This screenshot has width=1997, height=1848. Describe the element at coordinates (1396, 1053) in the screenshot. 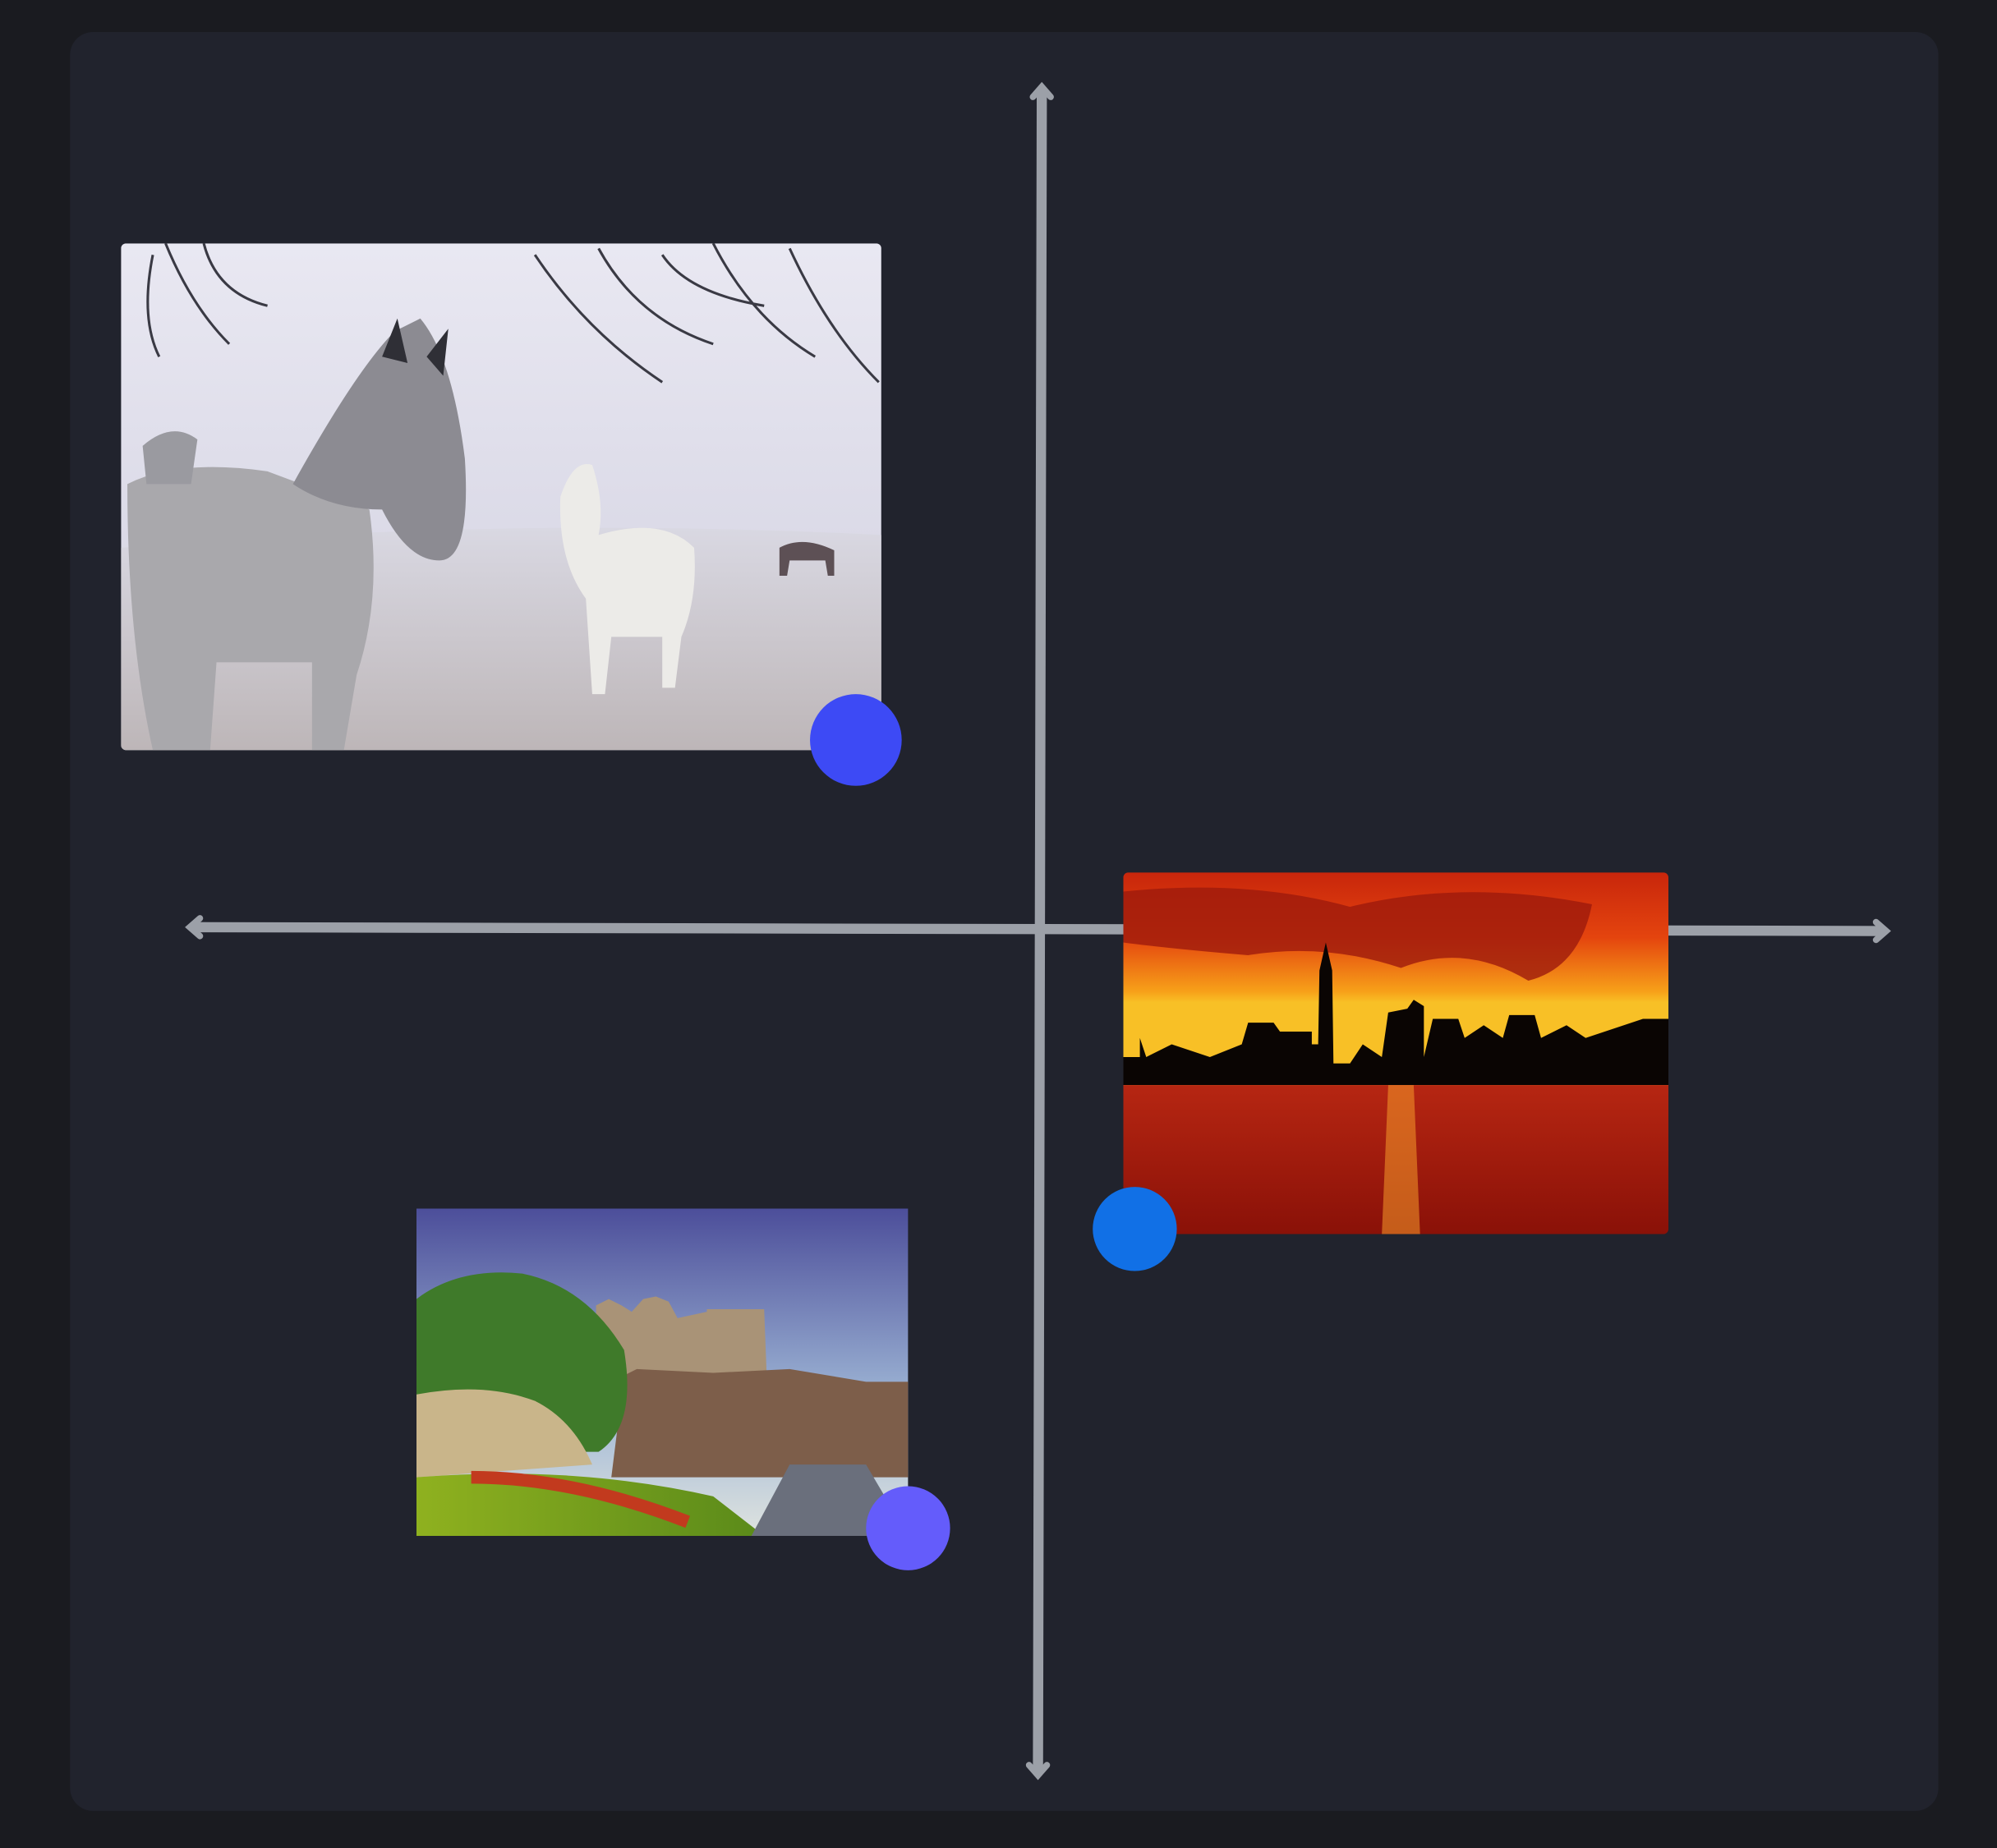

I see `sunset-image` at that location.